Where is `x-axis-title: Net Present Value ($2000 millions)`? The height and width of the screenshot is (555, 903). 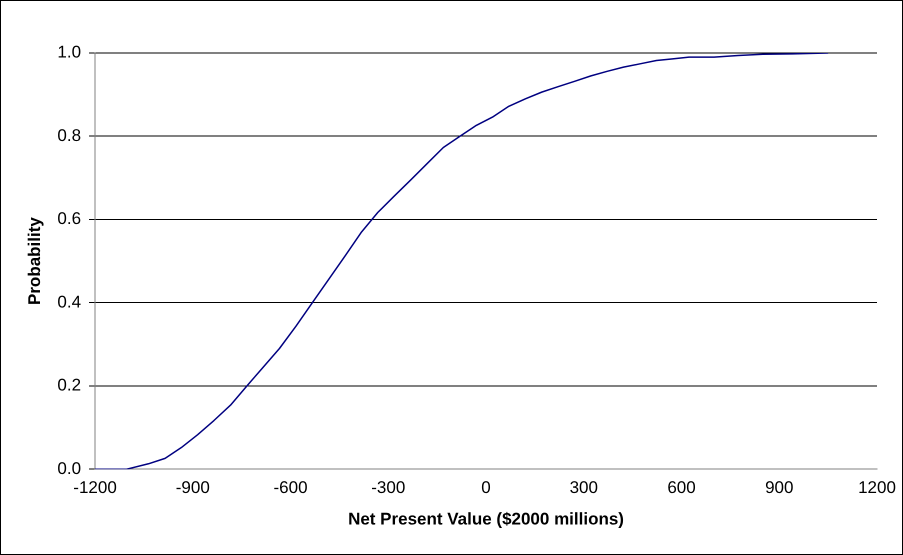
x-axis-title: Net Present Value ($2000 millions) is located at coordinates (486, 518).